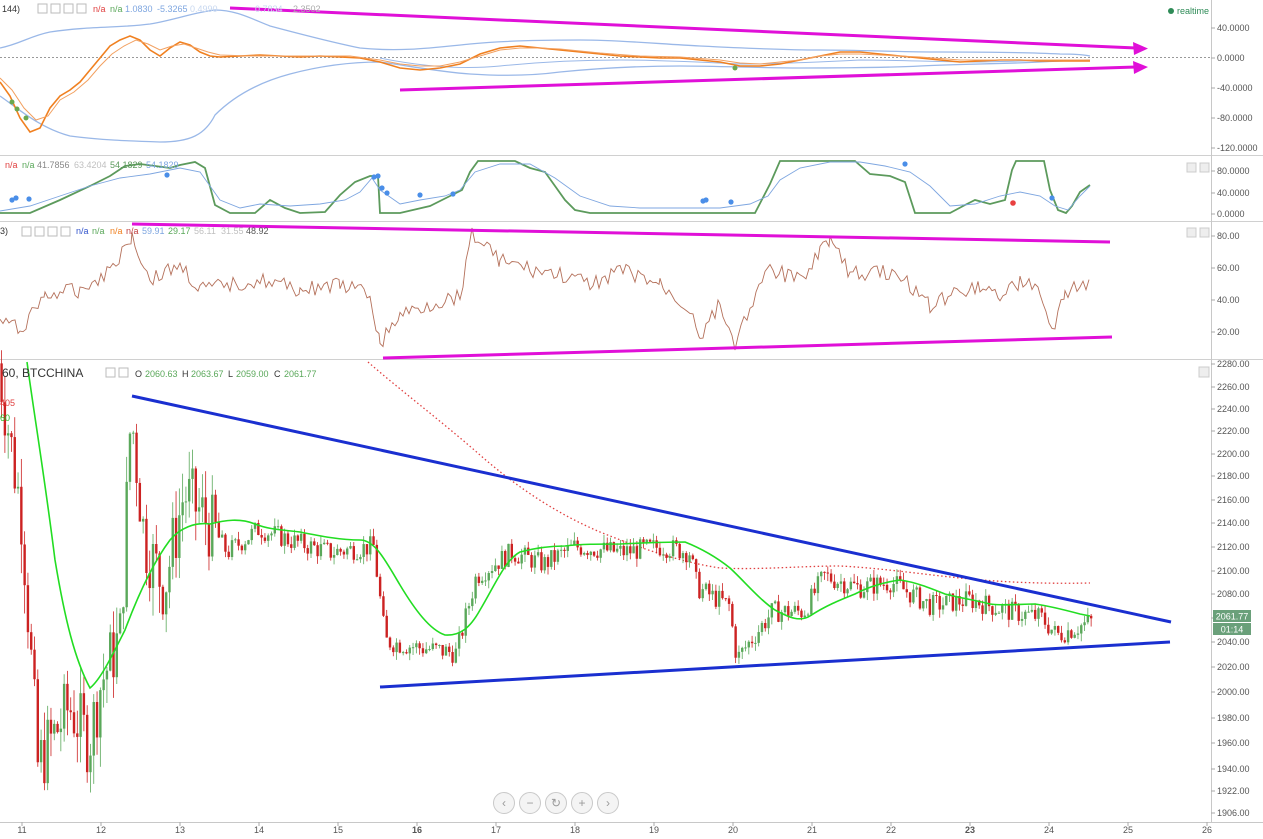  Describe the element at coordinates (21, 830) in the screenshot. I see `time-tick-label: 11` at that location.